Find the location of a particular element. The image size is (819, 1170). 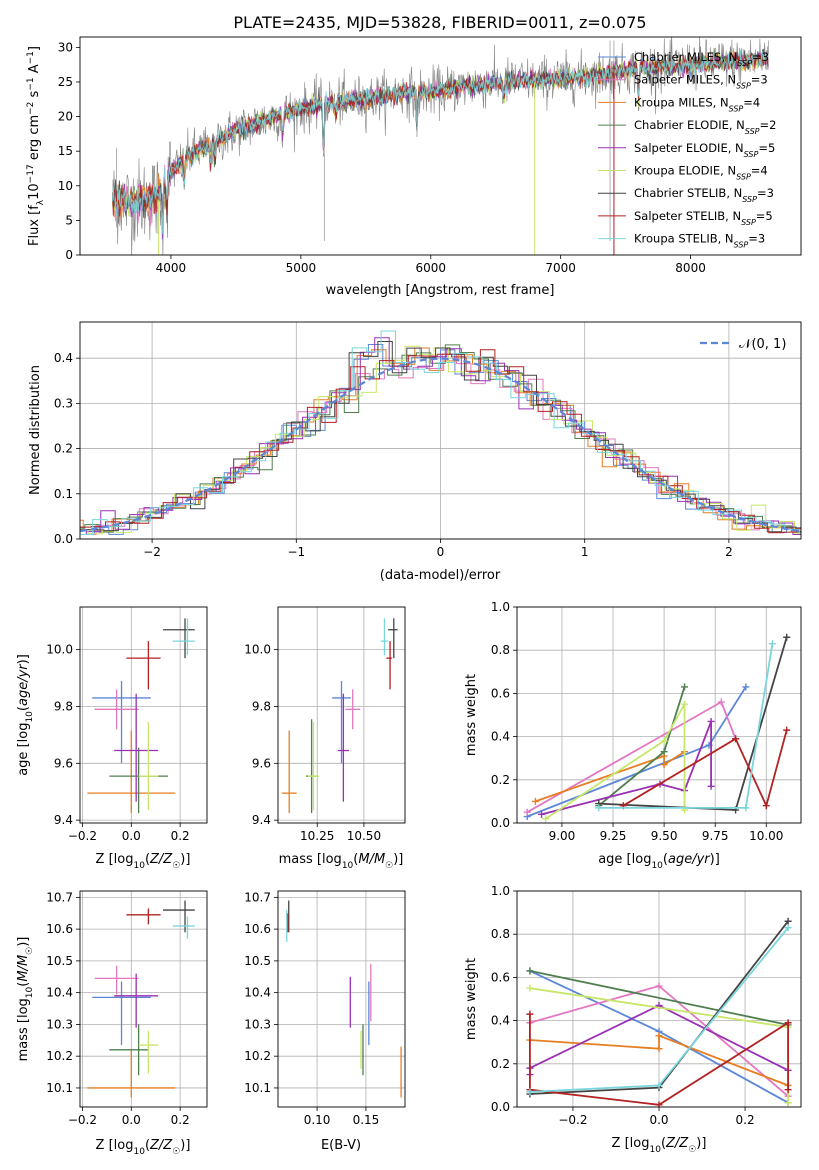

x-tick-label: 9.00 is located at coordinates (562, 836).